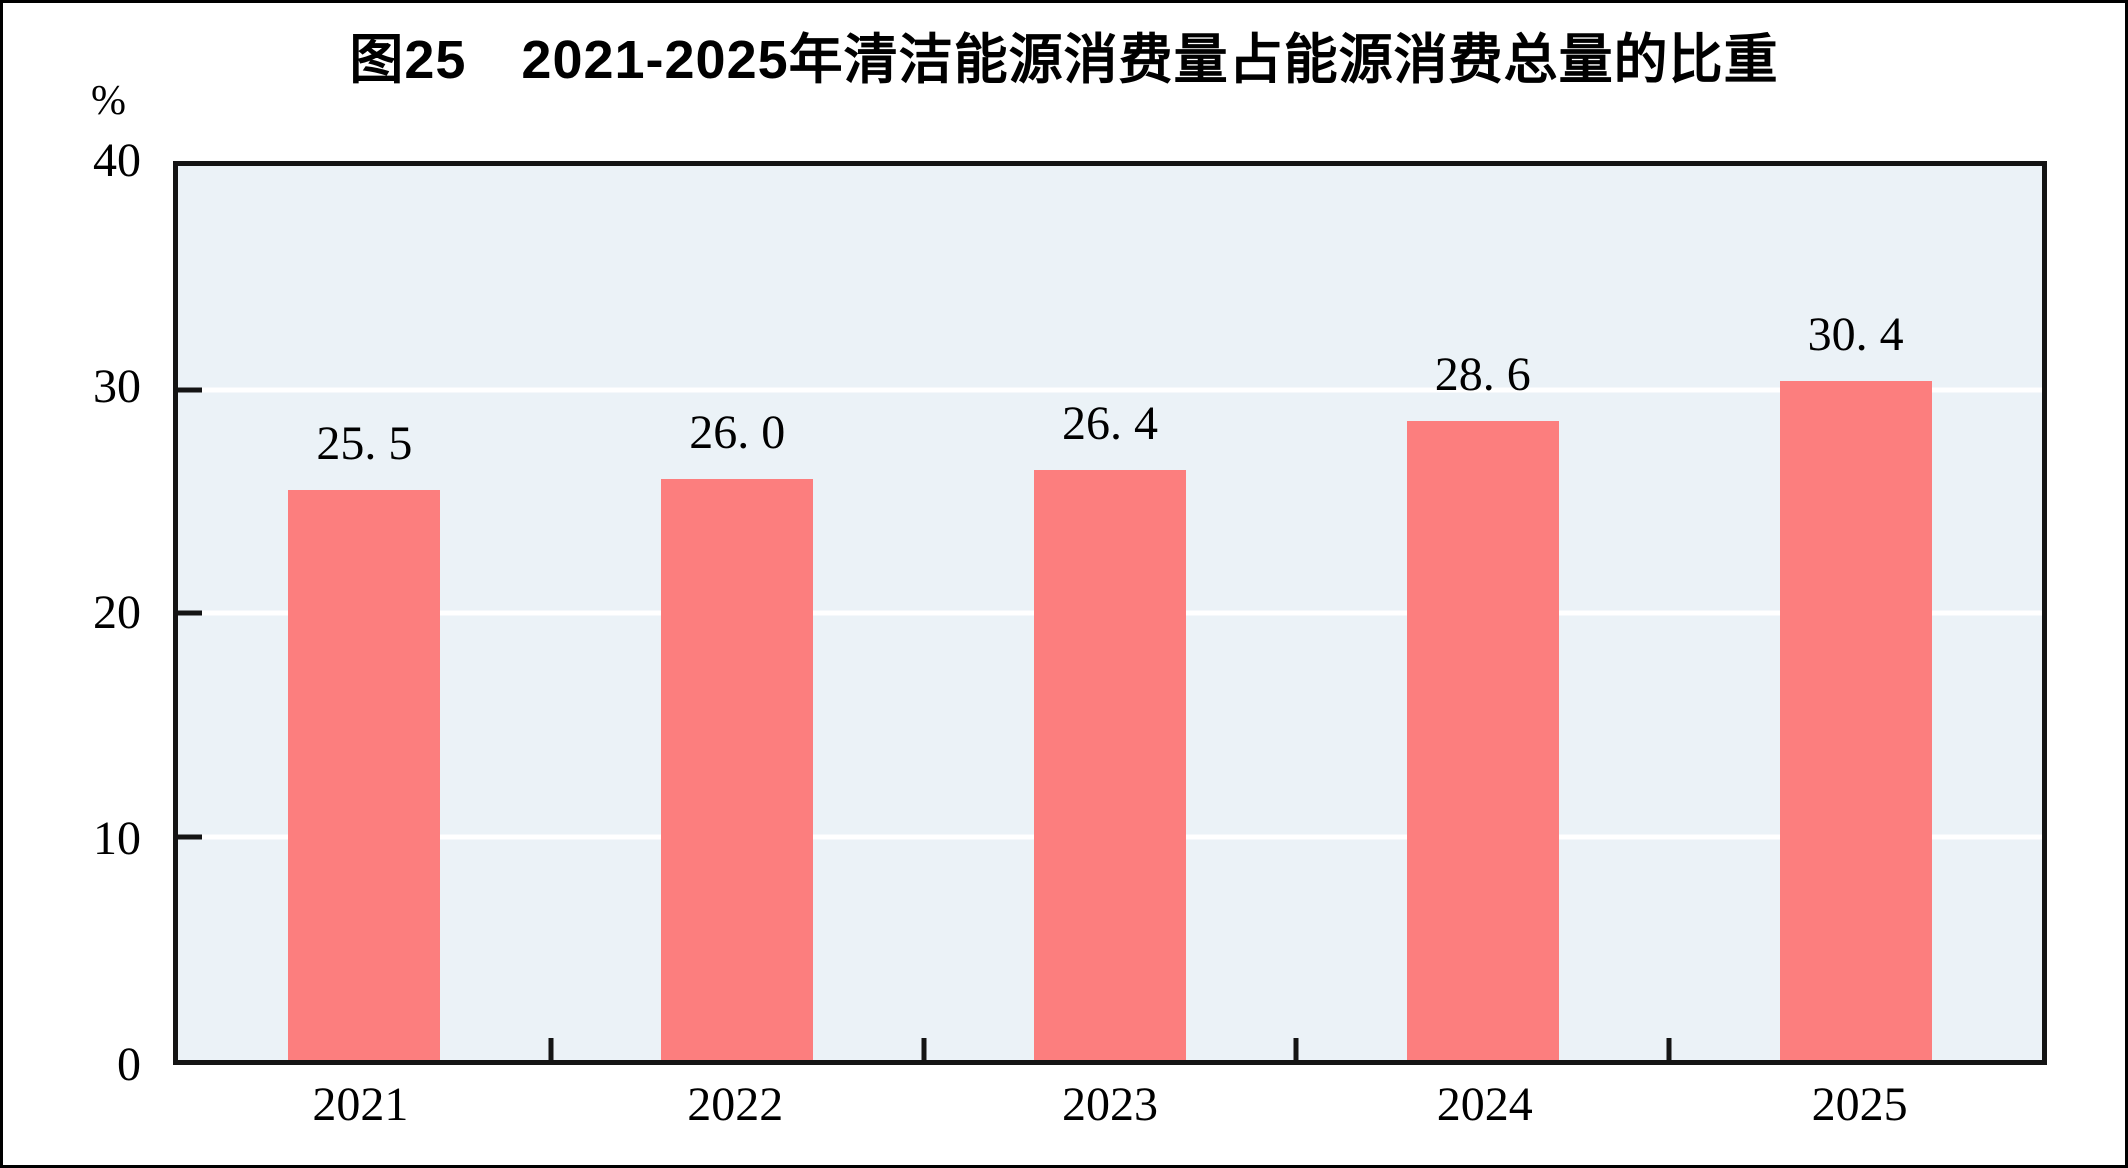 The width and height of the screenshot is (2128, 1168). I want to click on x-axis-label-2022: 2022, so click(735, 1104).